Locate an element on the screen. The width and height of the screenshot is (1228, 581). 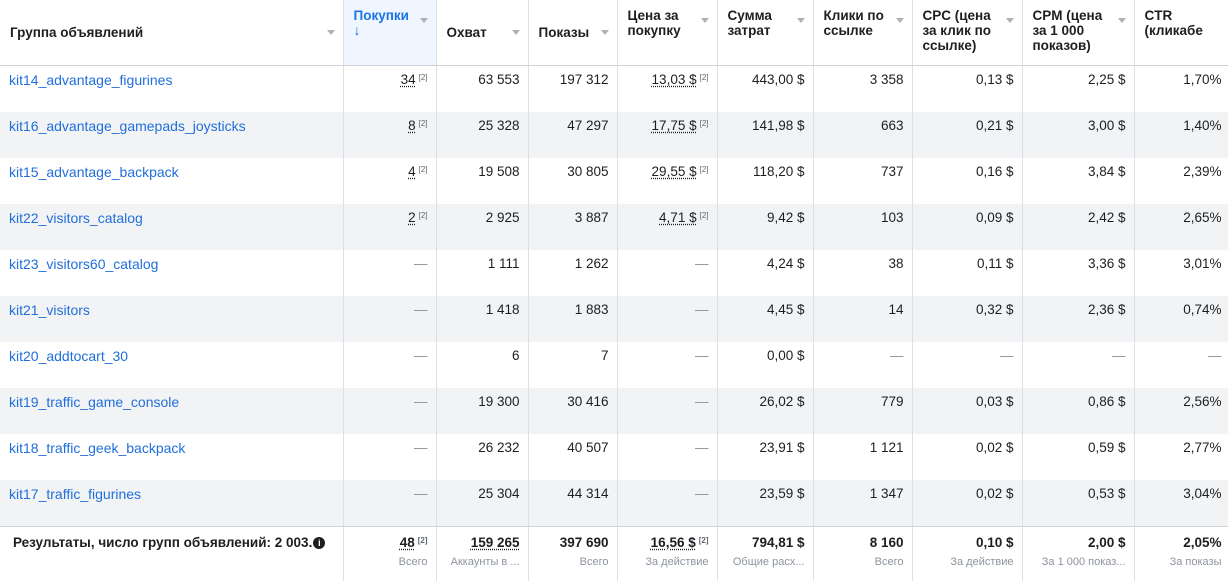
column-header-ad-set-name: Группа объявлений is located at coordinates (172, 33).